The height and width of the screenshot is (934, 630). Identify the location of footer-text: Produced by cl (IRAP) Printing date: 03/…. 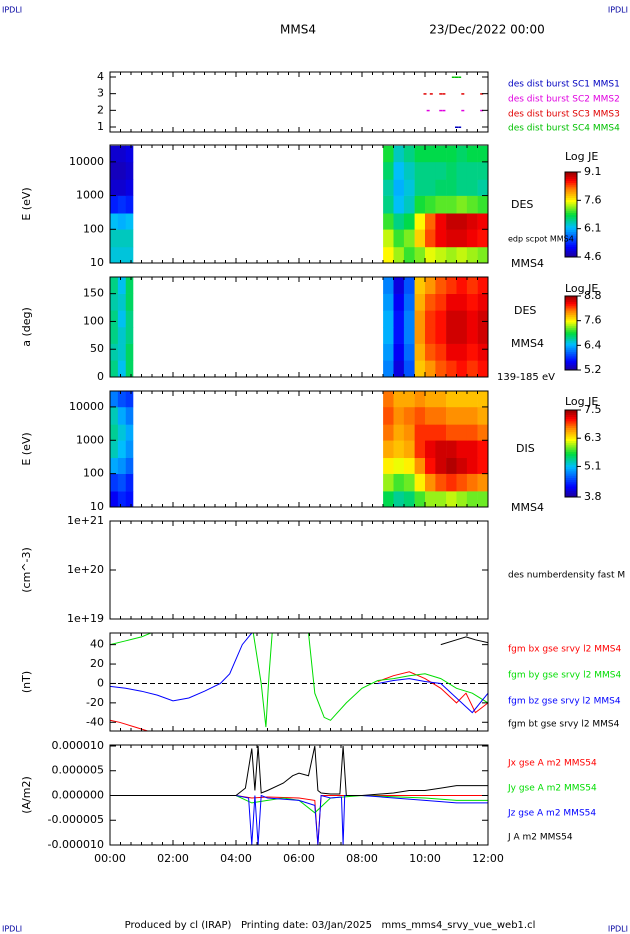
(330, 925).